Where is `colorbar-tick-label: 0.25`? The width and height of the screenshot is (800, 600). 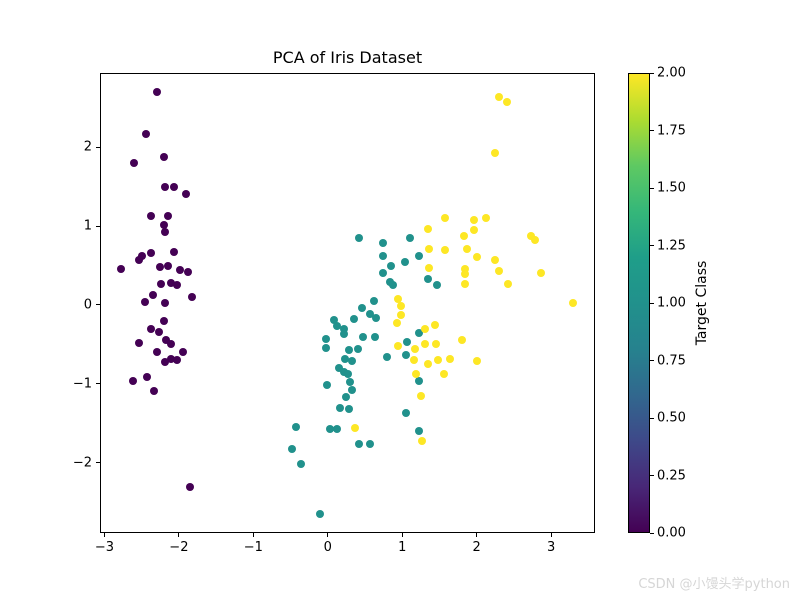 colorbar-tick-label: 0.25 is located at coordinates (671, 475).